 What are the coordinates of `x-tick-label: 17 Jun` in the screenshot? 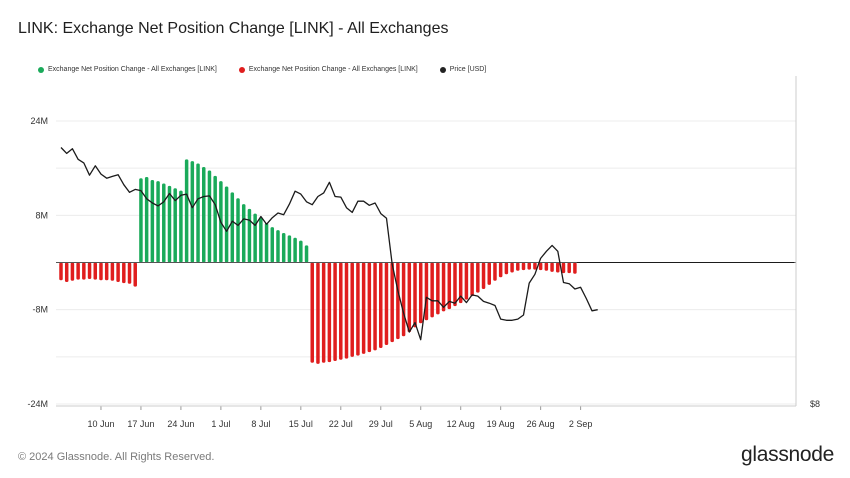 It's located at (140, 424).